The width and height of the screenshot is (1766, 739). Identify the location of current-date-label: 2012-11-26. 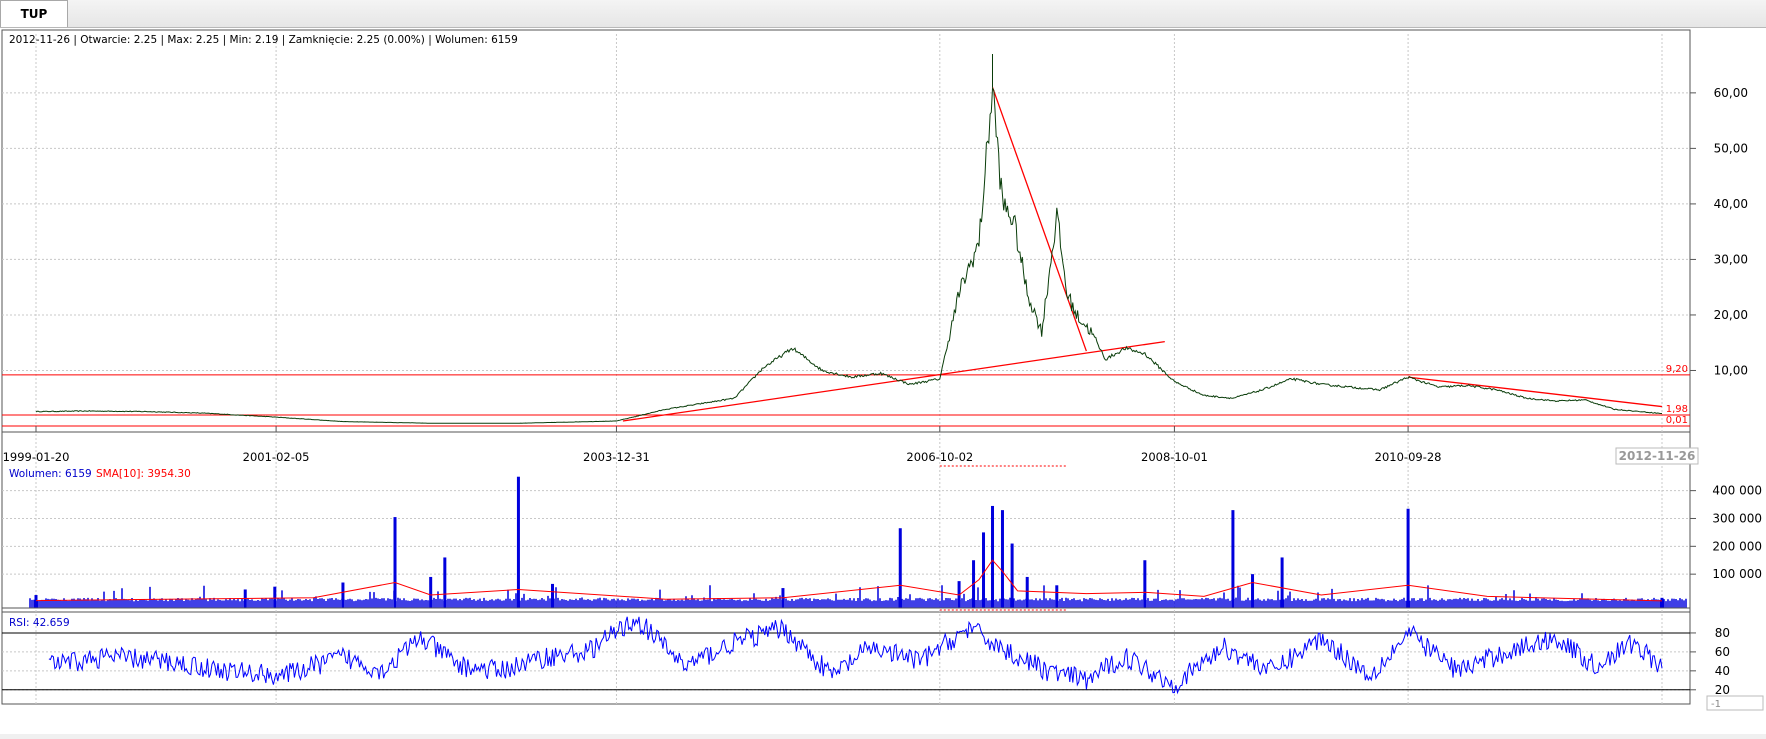
(1657, 456).